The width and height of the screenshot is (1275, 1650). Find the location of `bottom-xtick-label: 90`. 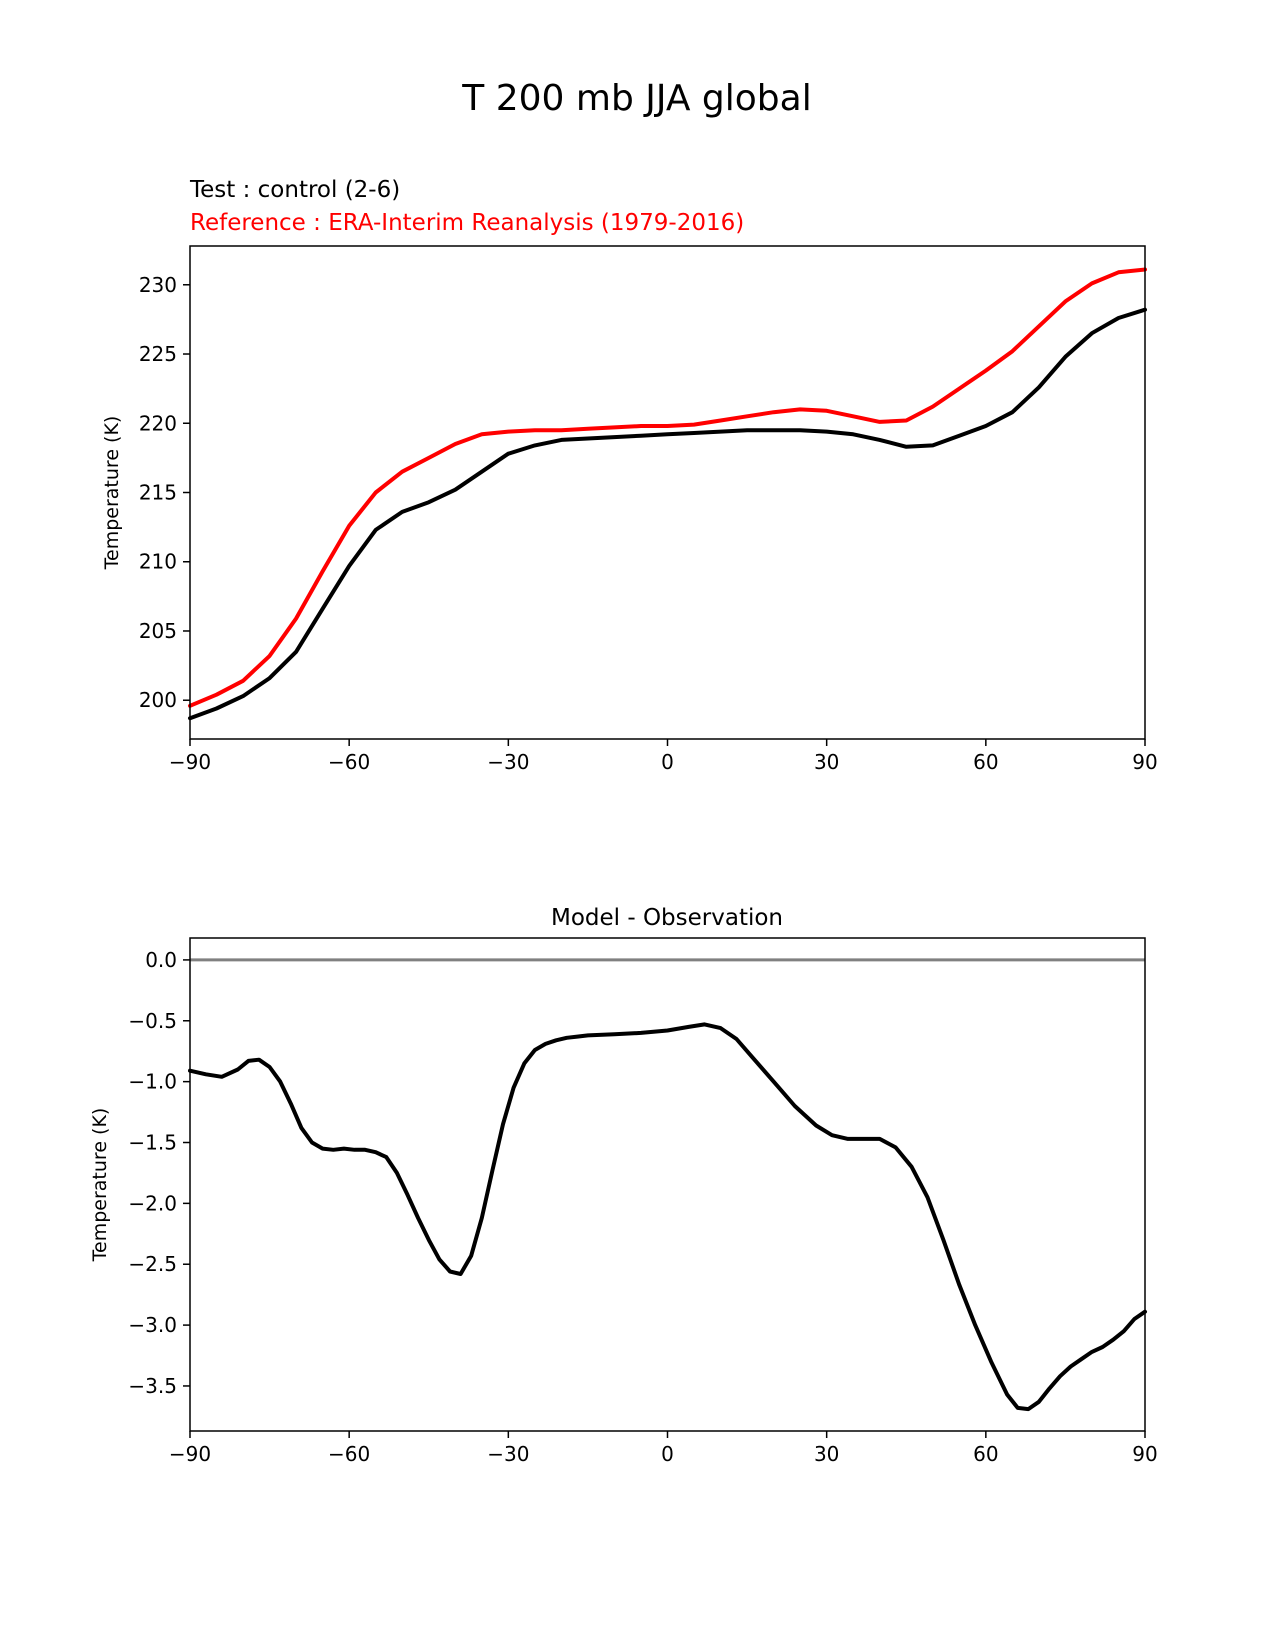

bottom-xtick-label: 90 is located at coordinates (1144, 1454).